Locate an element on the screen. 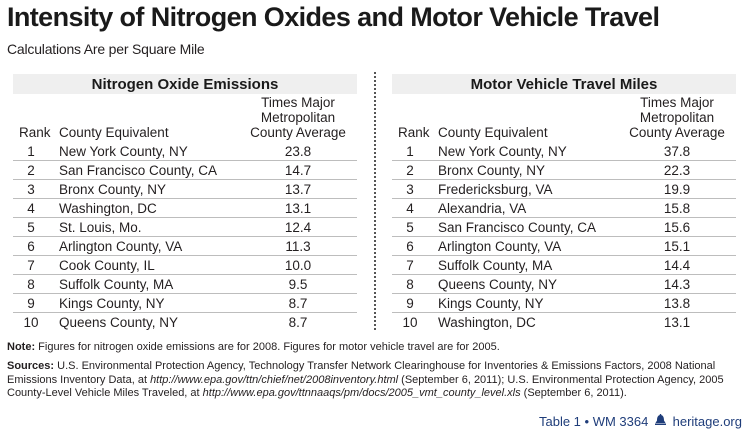 Image resolution: width=750 pixels, height=437 pixels. table-number: Table 1 is located at coordinates (559, 421).